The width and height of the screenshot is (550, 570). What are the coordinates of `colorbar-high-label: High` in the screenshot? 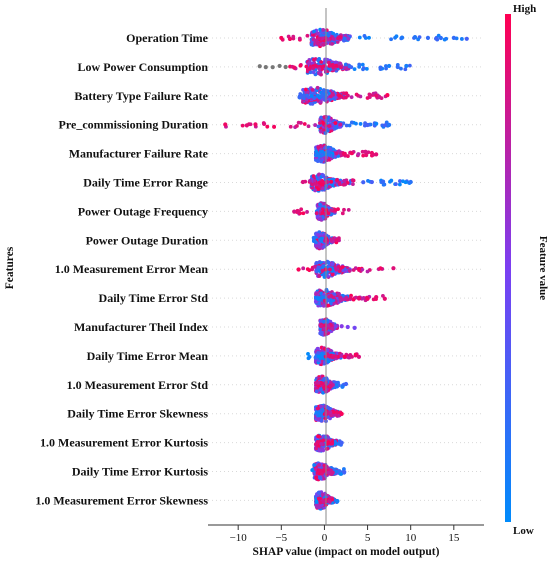 It's located at (524, 9).